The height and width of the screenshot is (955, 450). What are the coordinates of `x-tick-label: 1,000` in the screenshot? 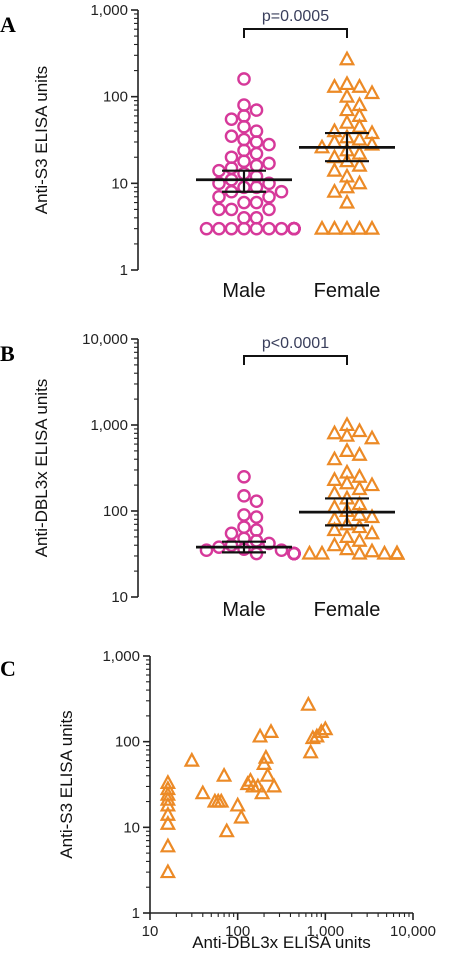 It's located at (326, 931).